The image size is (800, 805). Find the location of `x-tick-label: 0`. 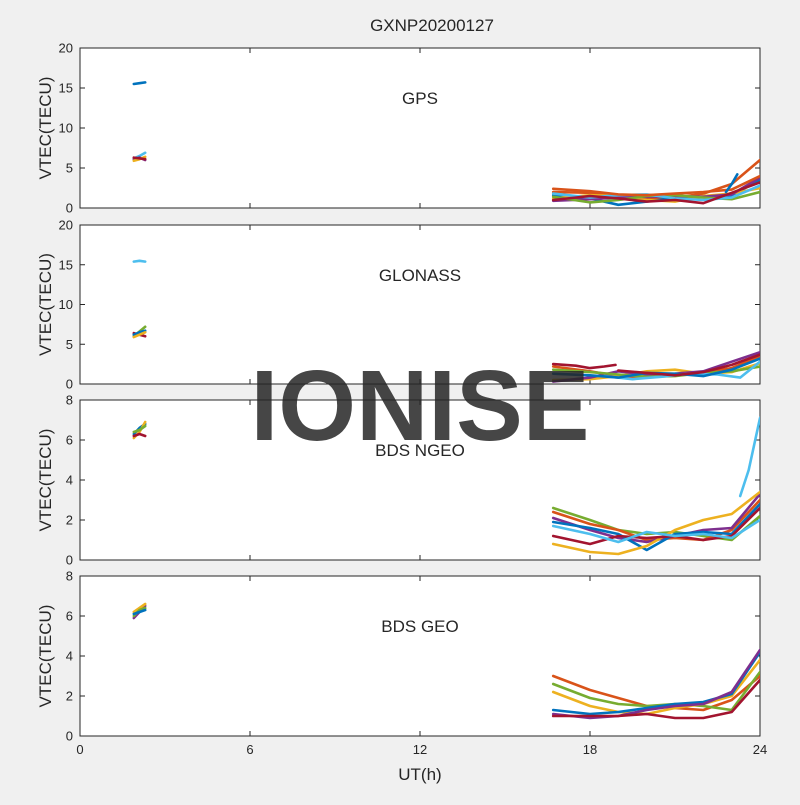

x-tick-label: 0 is located at coordinates (79, 749).